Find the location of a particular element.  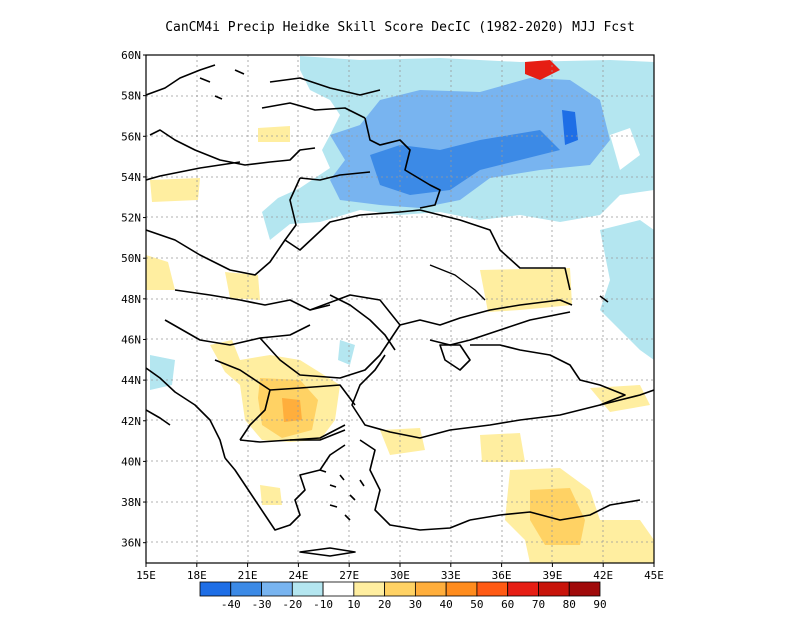

border-poland is located at coordinates (216, 252).